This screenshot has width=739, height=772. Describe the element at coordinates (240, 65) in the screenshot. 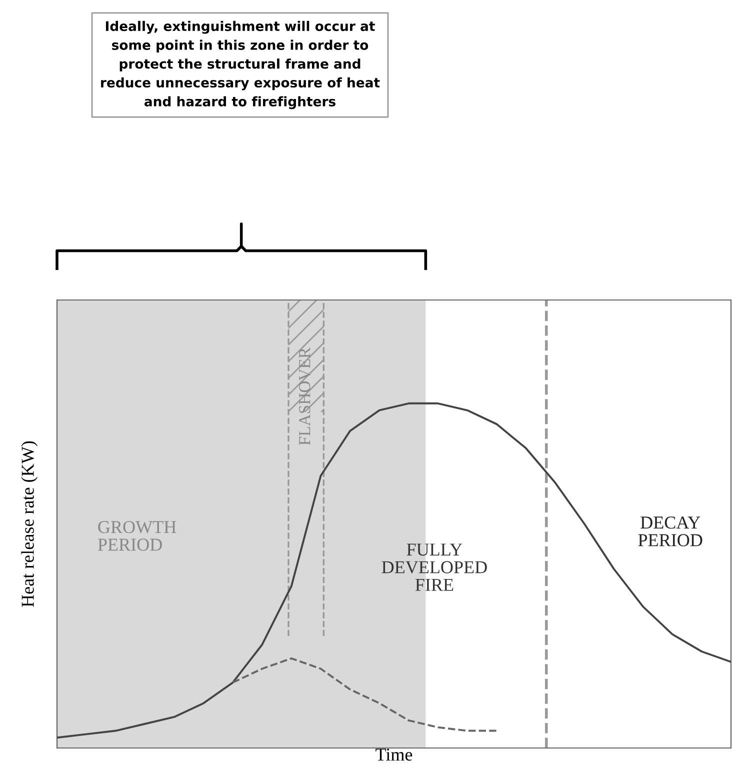

I see `text: Ideally, extinguishment will occur at some point in this zone in order to protect the structural frame and reduce unnecessary exposure of heat and hazard to firefighters` at that location.